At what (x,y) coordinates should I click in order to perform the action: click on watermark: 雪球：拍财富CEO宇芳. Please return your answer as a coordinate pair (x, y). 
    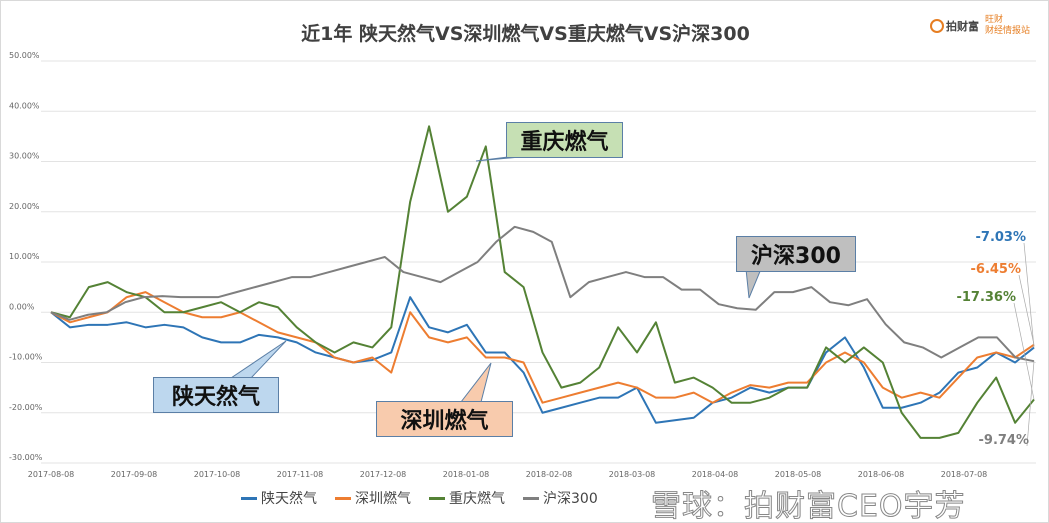
    Looking at the image, I should click on (808, 506).